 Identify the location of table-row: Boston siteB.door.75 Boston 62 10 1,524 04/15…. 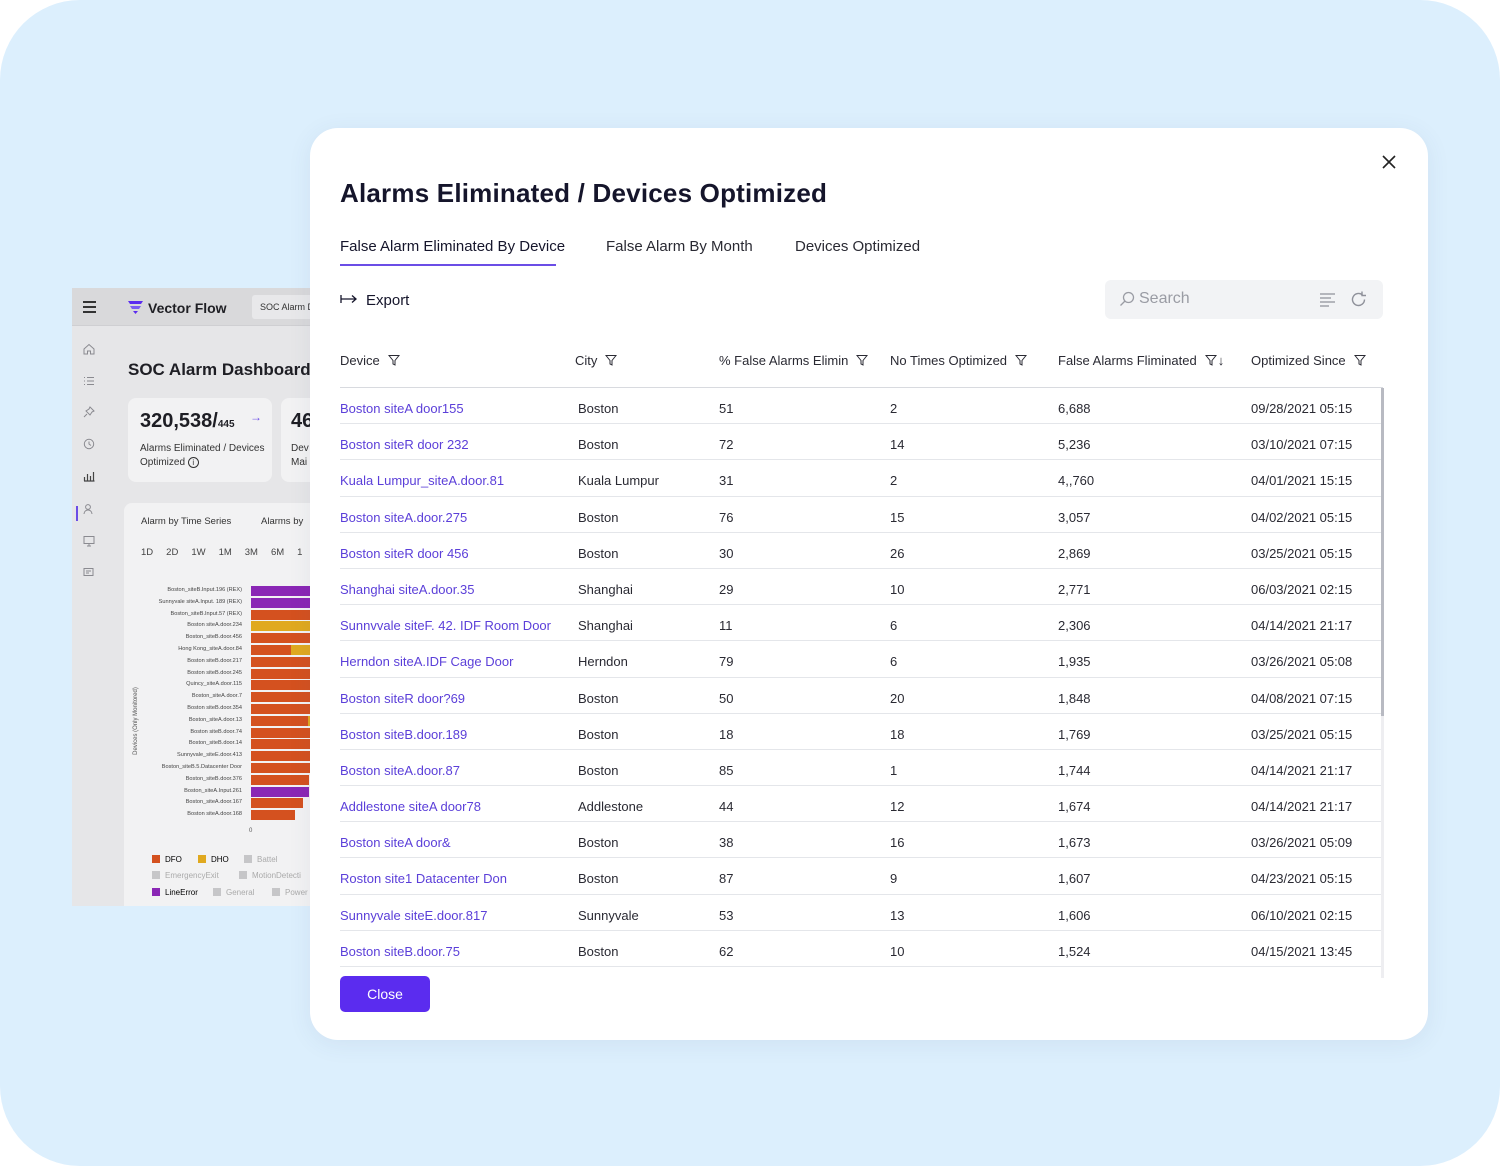
(861, 949).